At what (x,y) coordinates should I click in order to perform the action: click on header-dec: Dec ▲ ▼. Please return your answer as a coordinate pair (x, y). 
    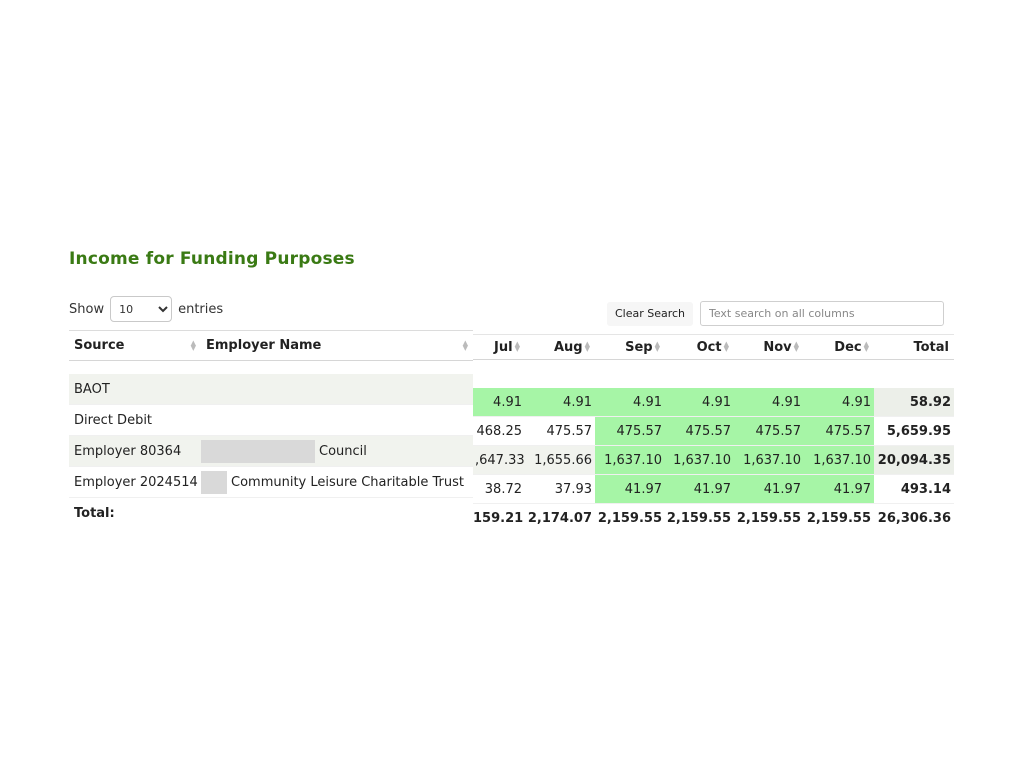
    Looking at the image, I should click on (839, 347).